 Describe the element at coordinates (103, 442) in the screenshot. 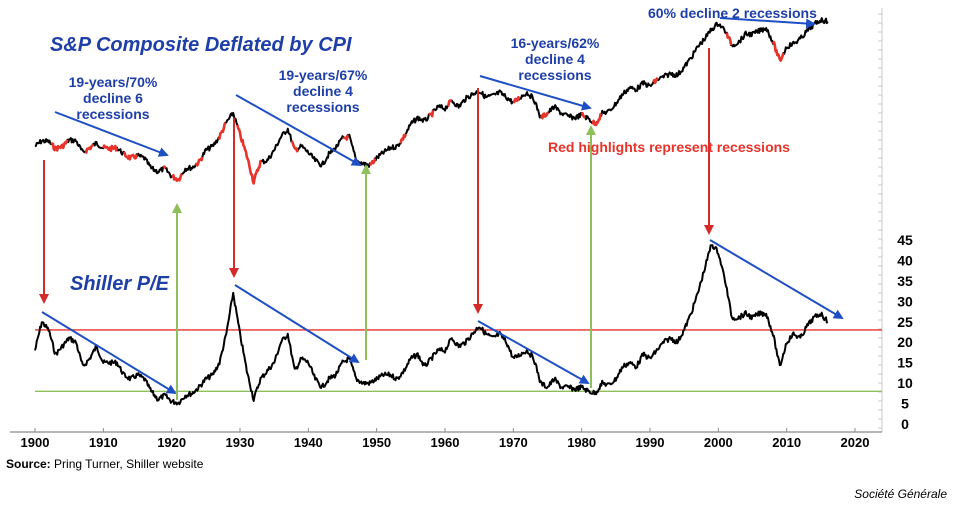

I see `x-tick-label: 1910` at that location.